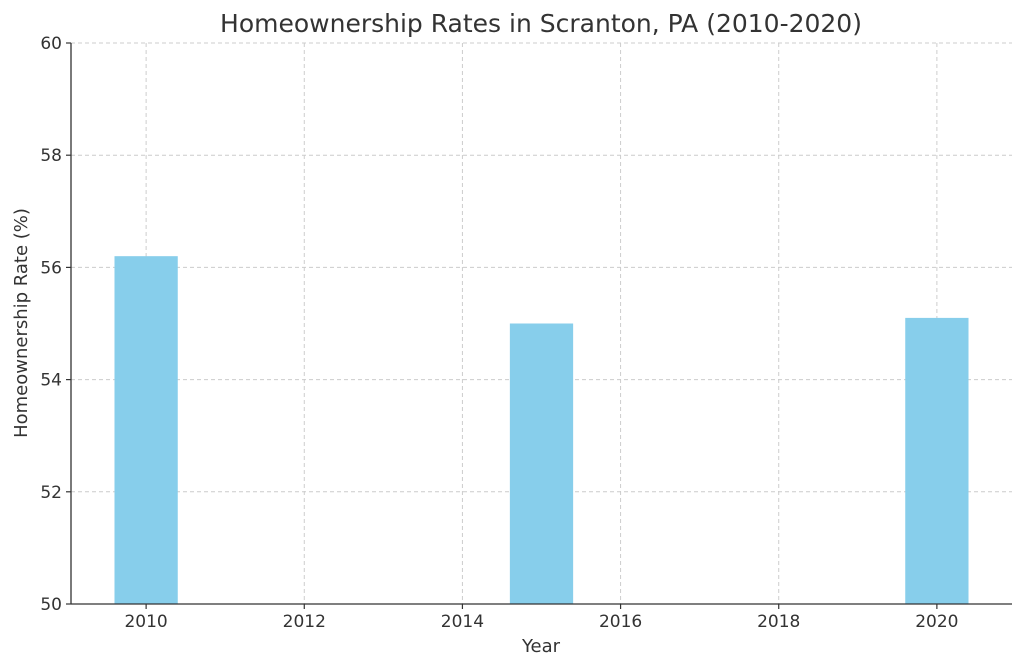 The width and height of the screenshot is (1024, 669). I want to click on x-tick-label-2014: 2014, so click(462, 622).